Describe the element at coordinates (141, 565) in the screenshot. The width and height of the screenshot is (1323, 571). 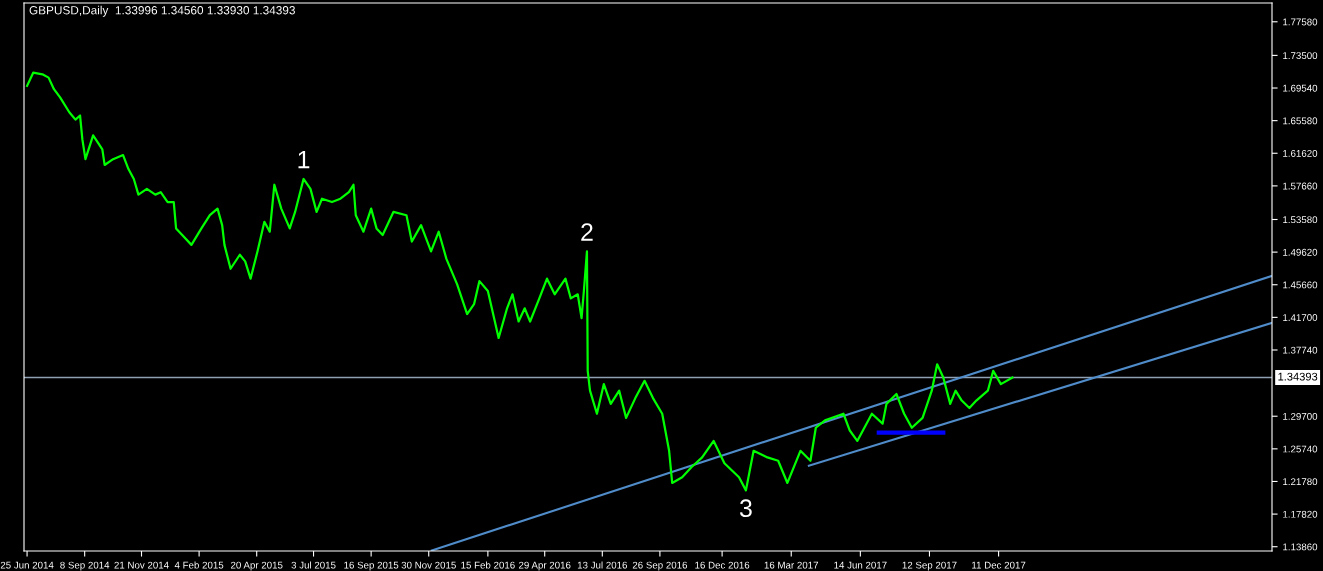
I see `x-tick-label: 21 Nov 2014` at that location.